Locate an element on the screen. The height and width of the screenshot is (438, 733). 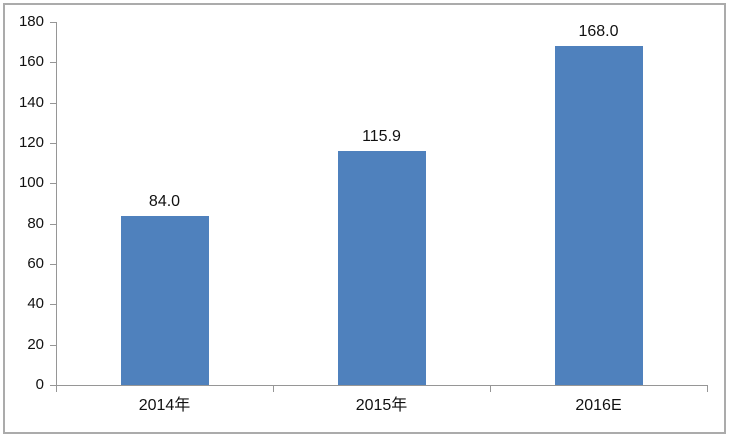
x-axis-category-label: 2014年 is located at coordinates (164, 405).